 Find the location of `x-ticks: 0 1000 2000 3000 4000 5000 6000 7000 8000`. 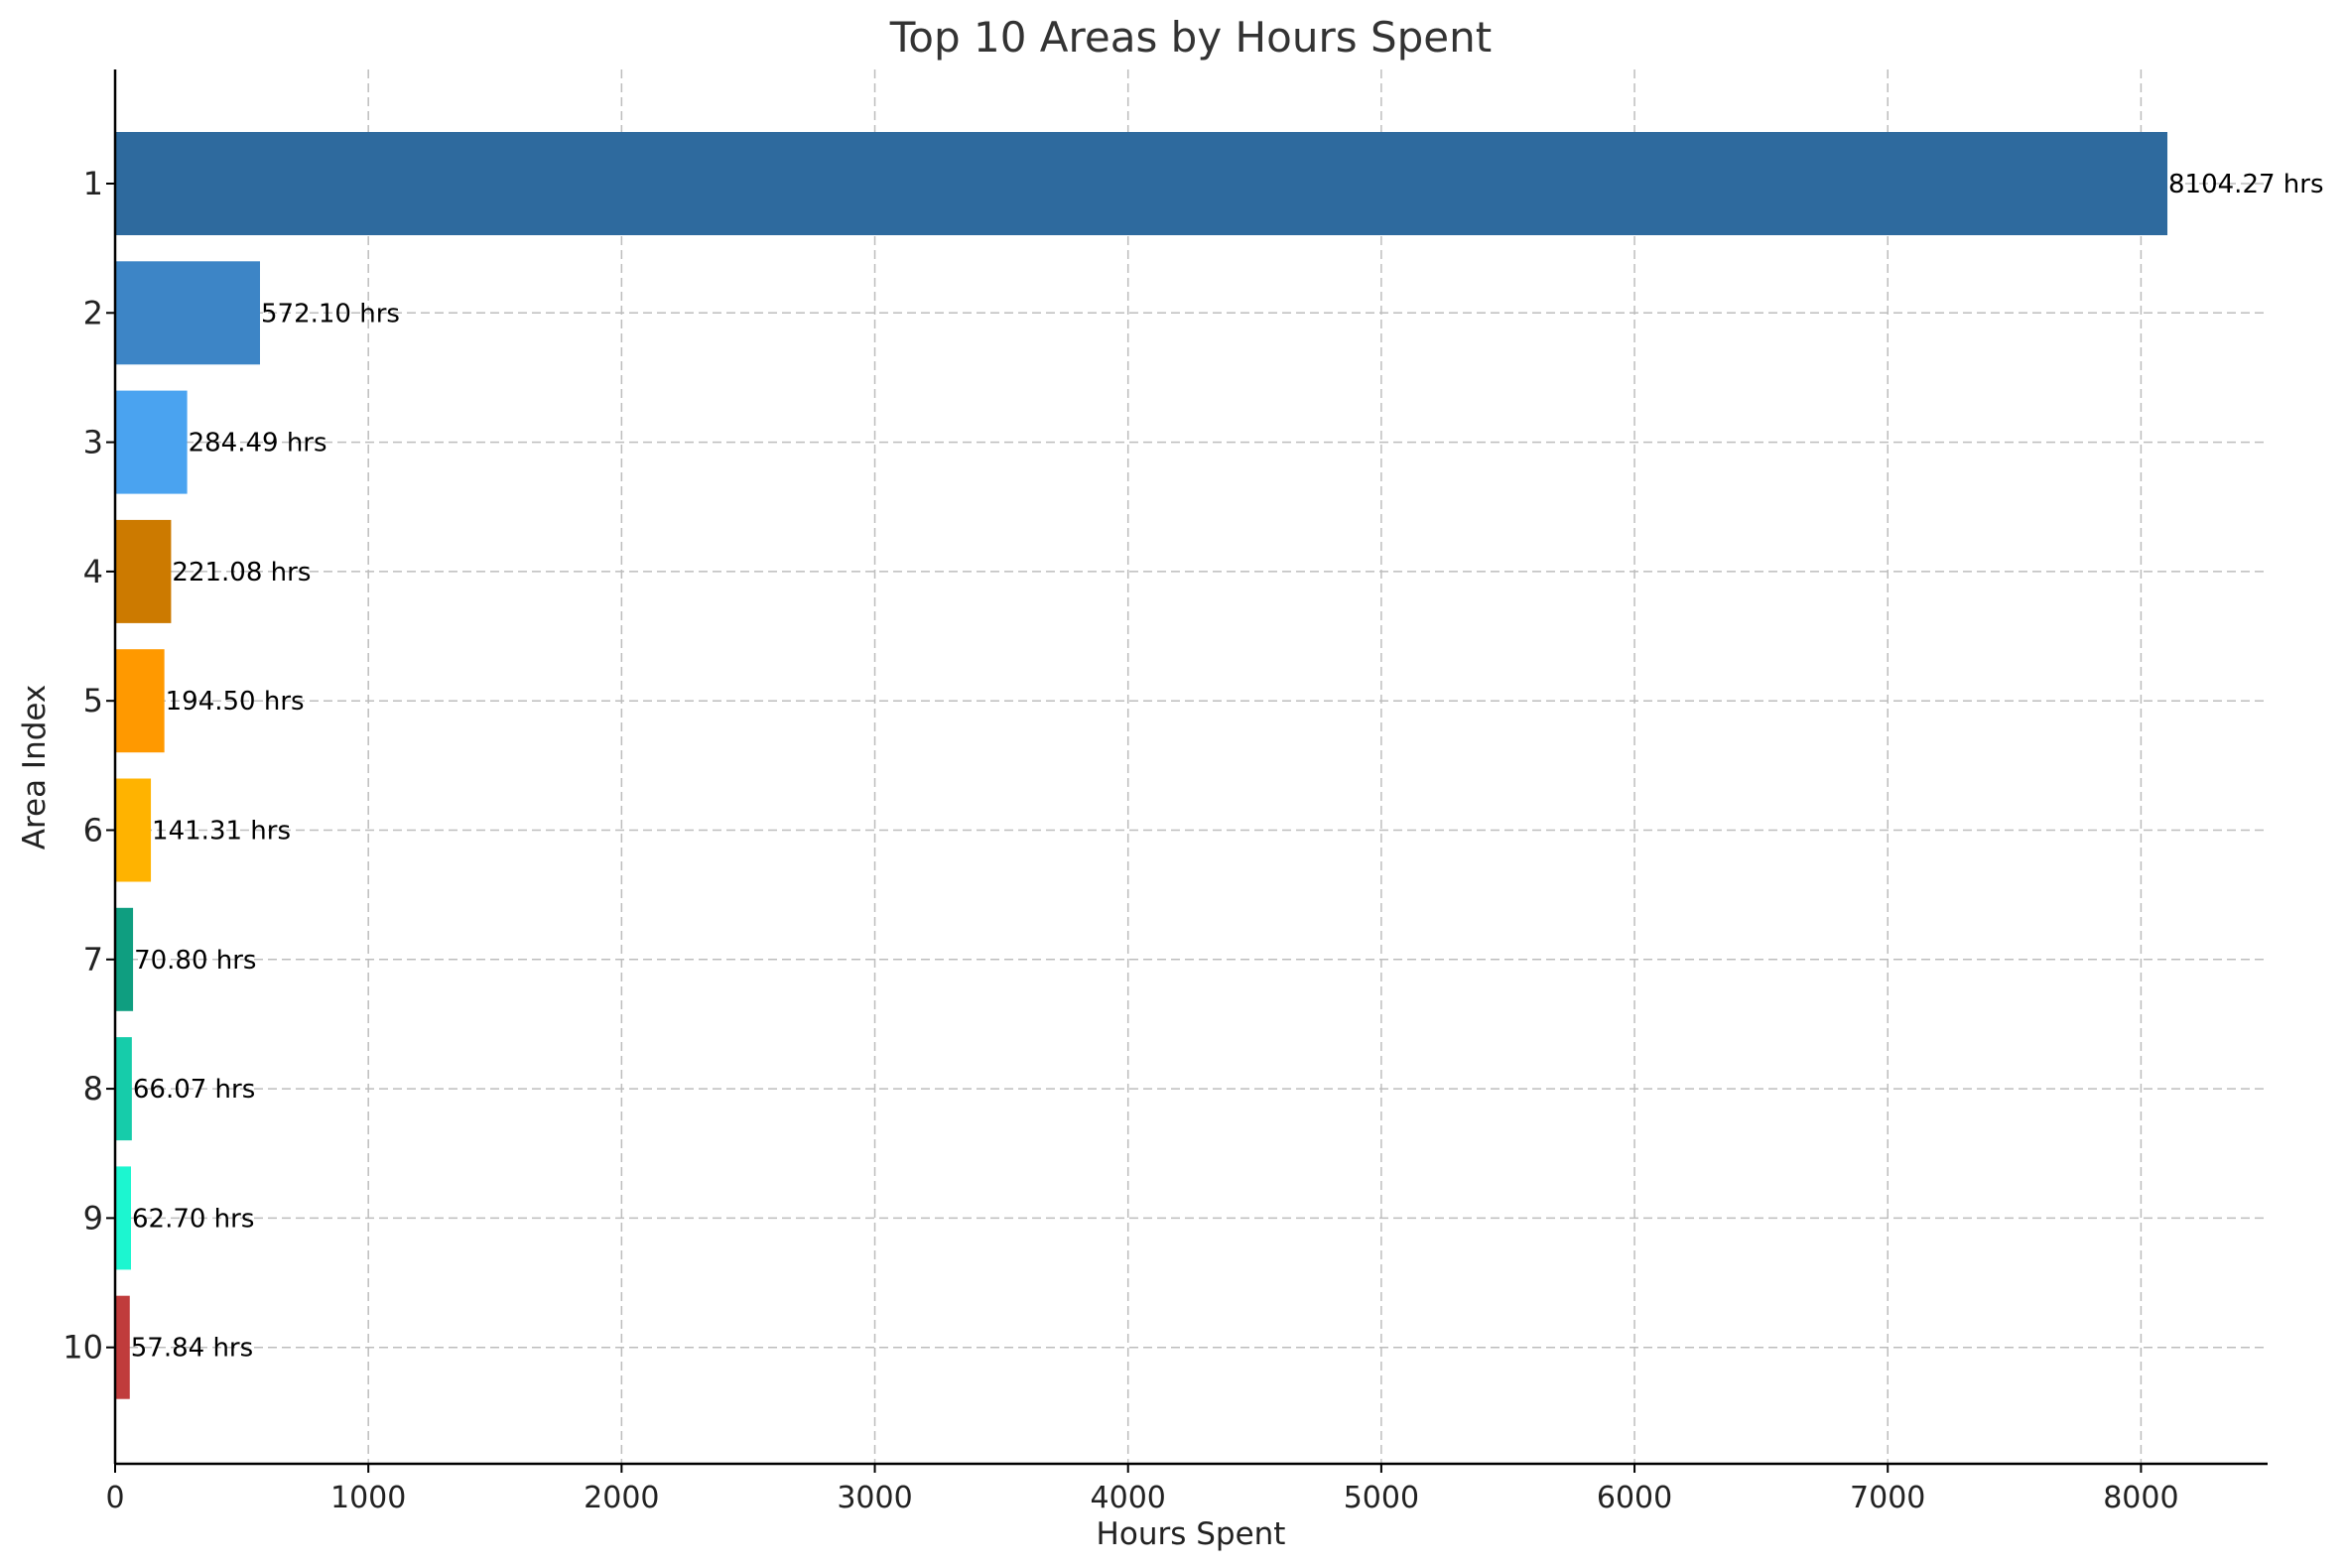

x-ticks: 0 1000 2000 3000 4000 5000 6000 7000 8000 is located at coordinates (1142, 1489).